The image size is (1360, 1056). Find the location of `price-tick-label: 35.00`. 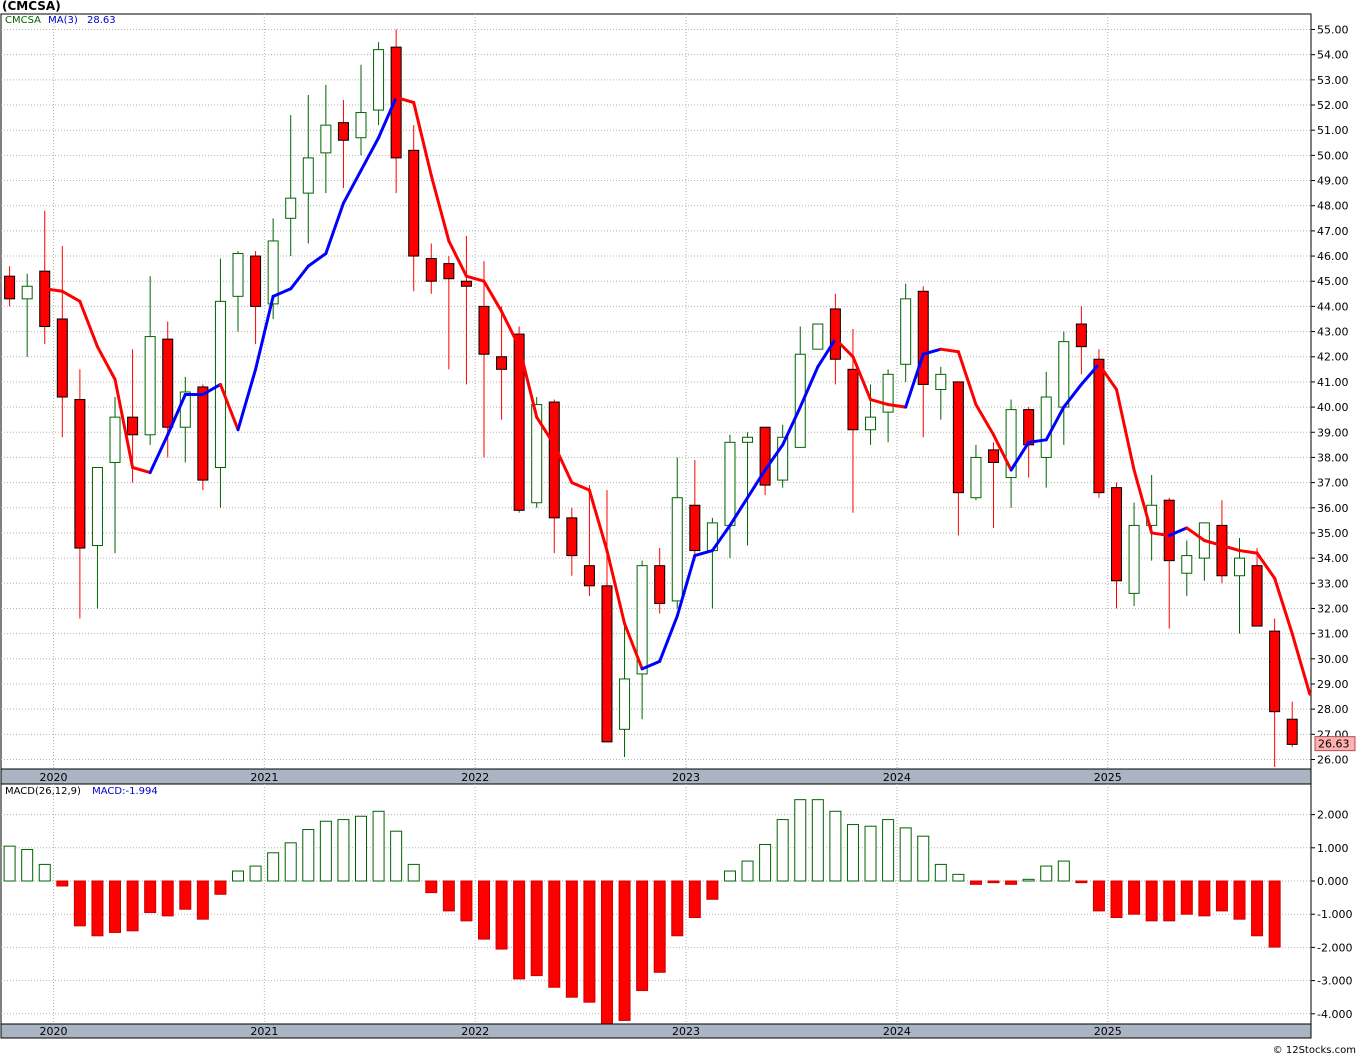

price-tick-label: 35.00 is located at coordinates (1333, 533).